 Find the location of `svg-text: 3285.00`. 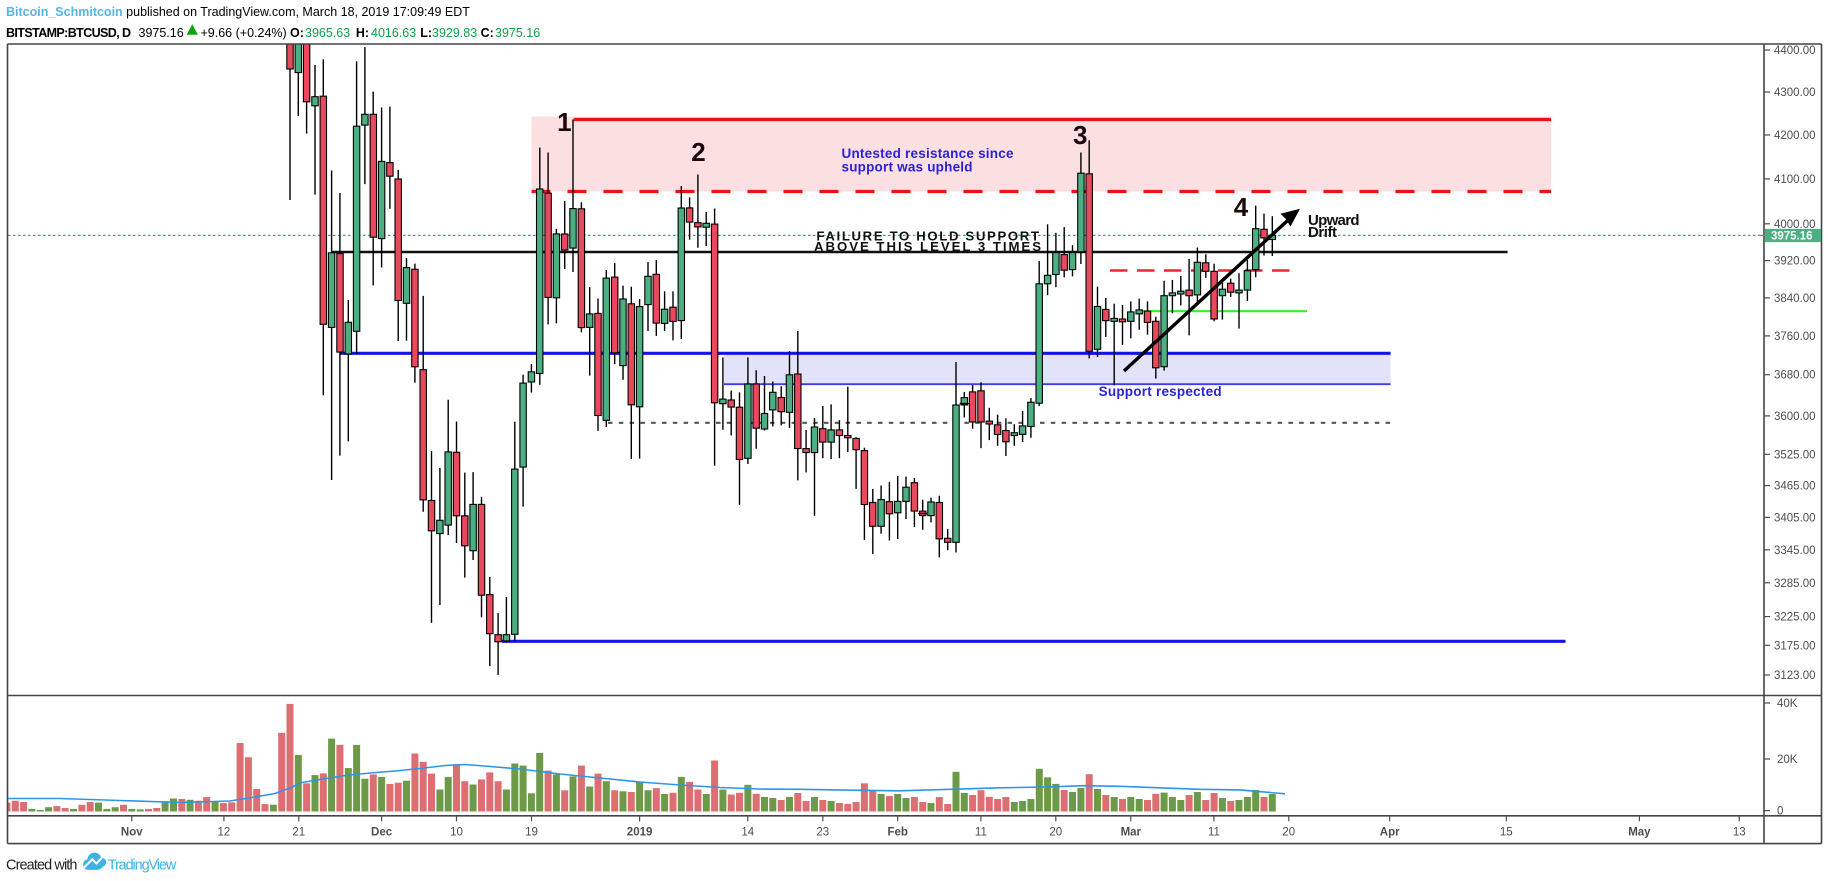

svg-text: 3285.00 is located at coordinates (1795, 584).